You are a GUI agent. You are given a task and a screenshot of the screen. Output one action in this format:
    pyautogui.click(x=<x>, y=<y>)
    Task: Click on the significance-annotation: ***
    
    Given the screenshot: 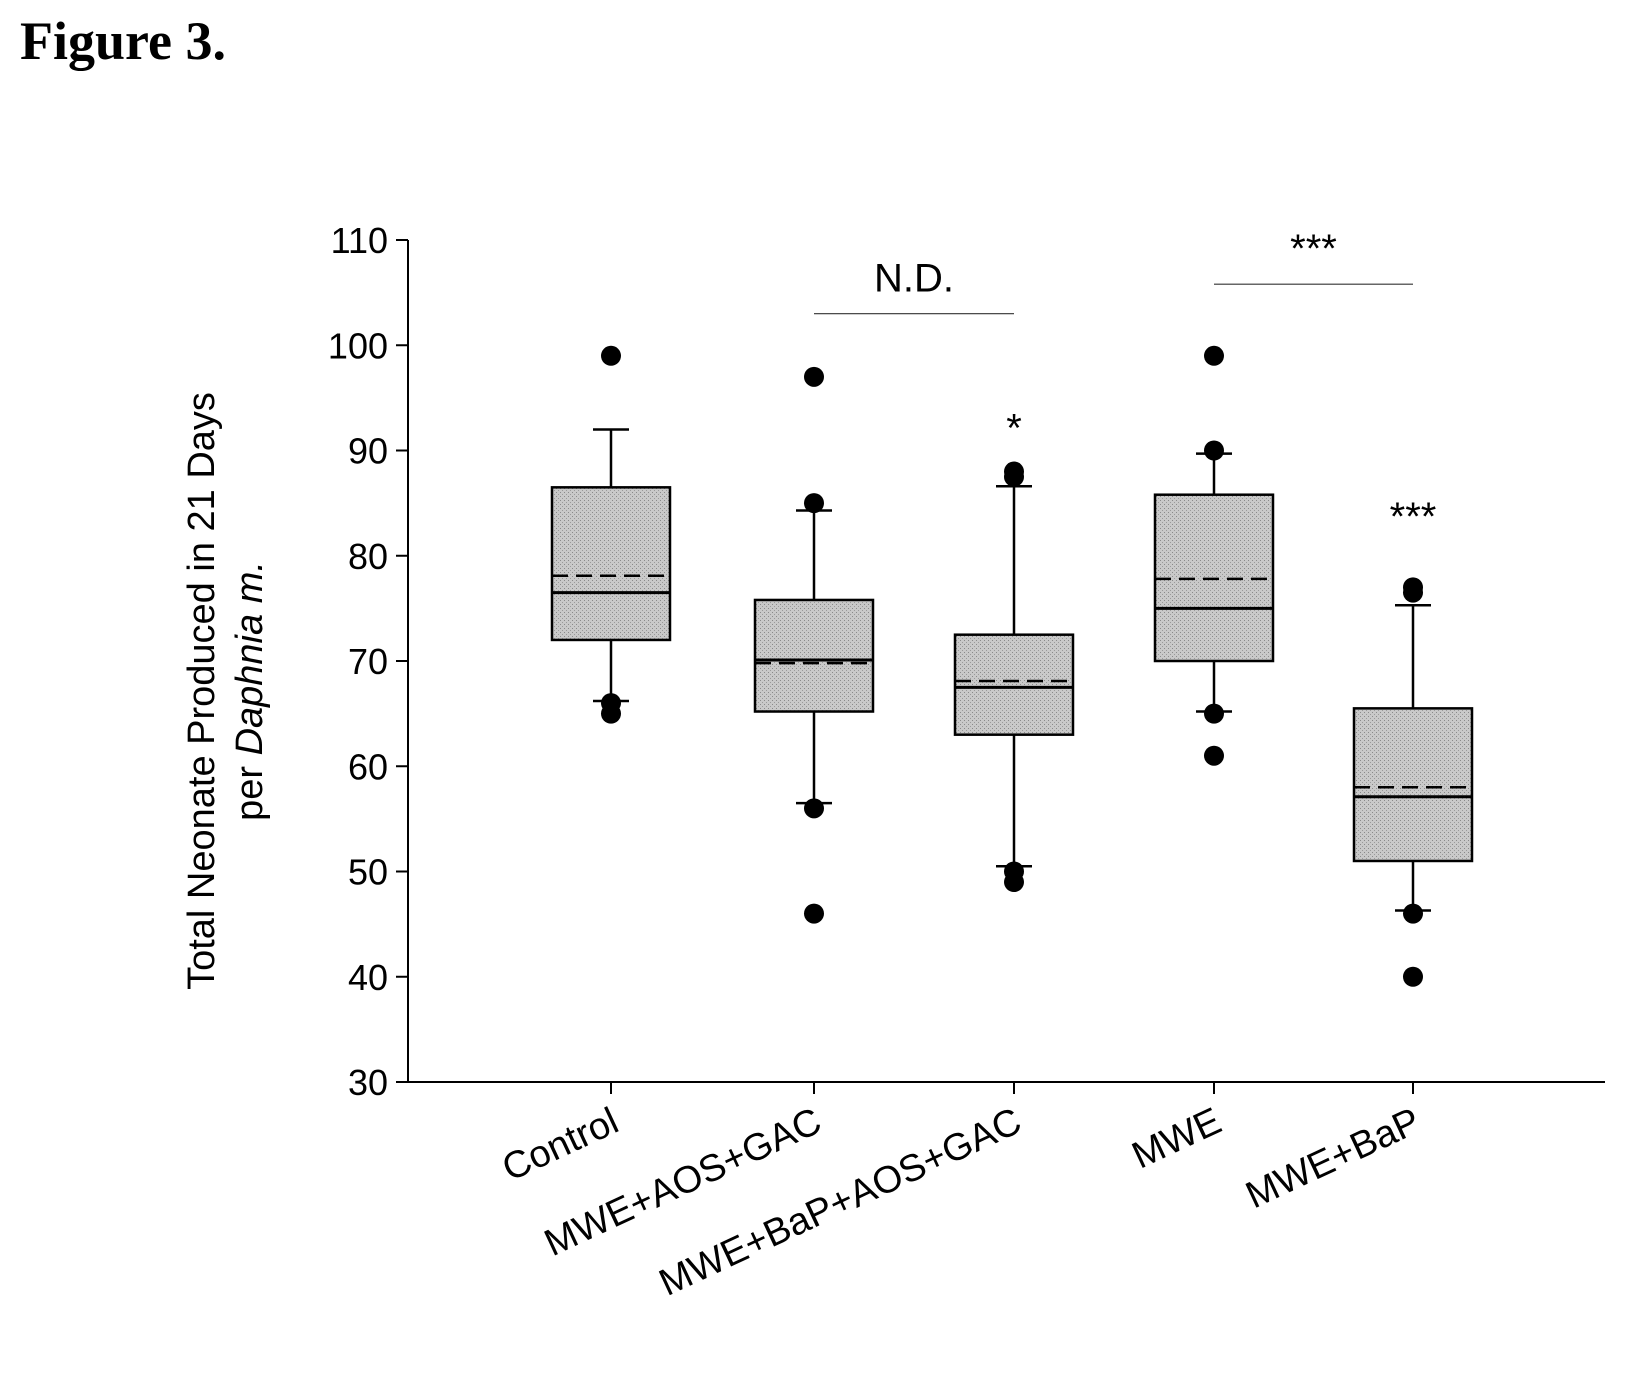 What is the action you would take?
    pyautogui.click(x=1413, y=517)
    